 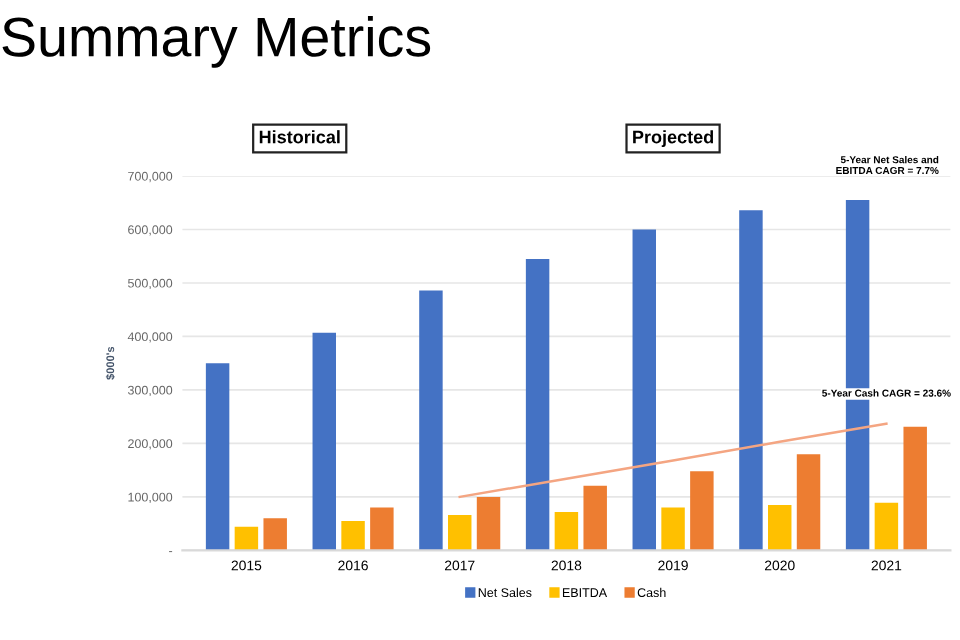 What do you see at coordinates (299, 137) in the screenshot?
I see `text: Historical` at bounding box center [299, 137].